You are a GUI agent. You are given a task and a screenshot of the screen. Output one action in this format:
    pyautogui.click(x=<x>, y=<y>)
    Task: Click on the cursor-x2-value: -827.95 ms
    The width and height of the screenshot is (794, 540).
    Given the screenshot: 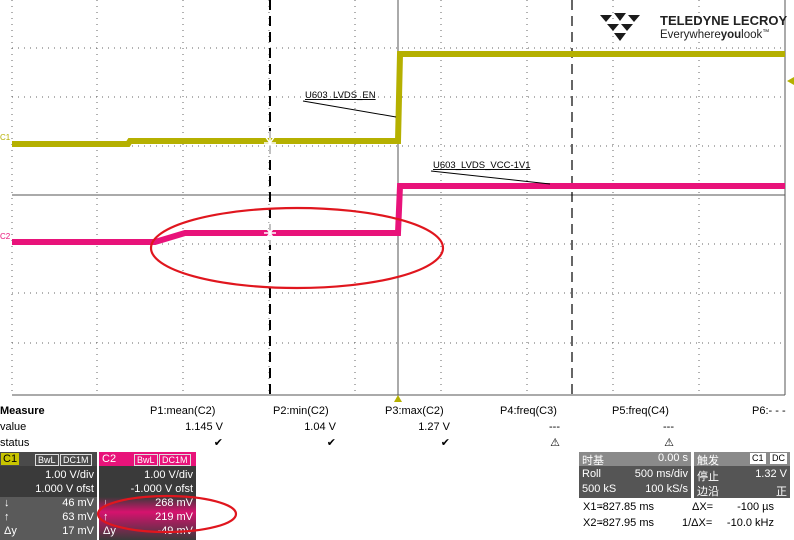 What is the action you would take?
    pyautogui.click(x=626, y=523)
    